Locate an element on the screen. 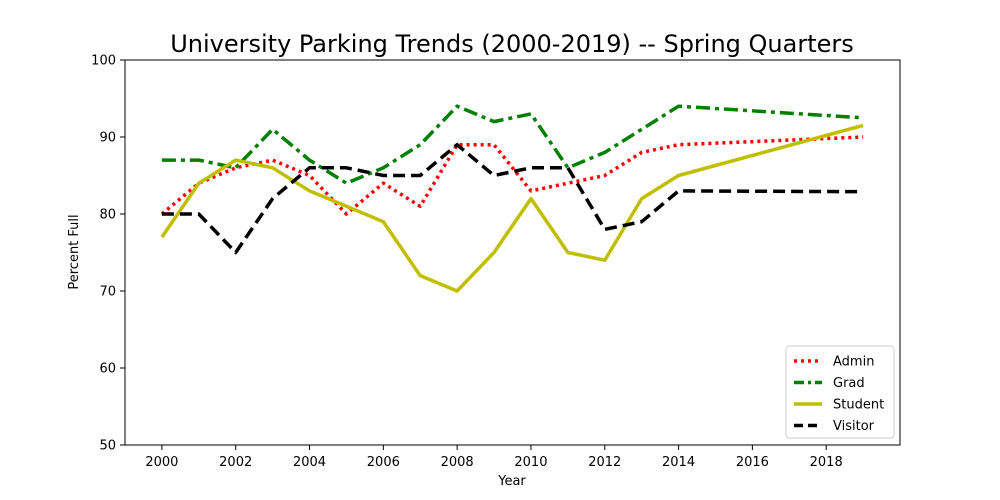 This screenshot has width=1000, height=500. x-tick-label: 2000 is located at coordinates (161, 462).